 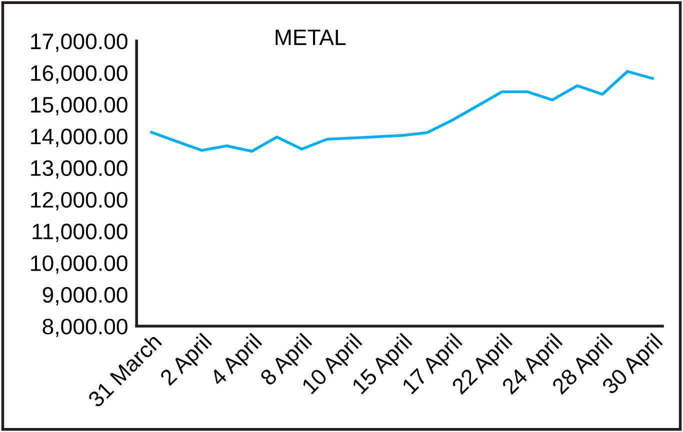 I want to click on line-series, so click(x=402, y=111).